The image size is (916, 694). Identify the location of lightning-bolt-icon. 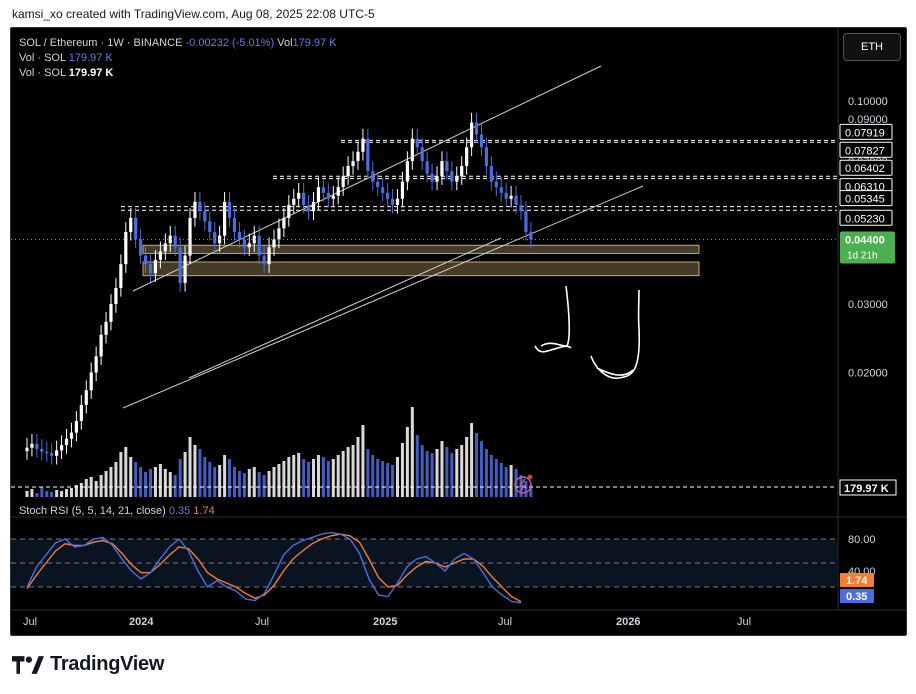
(522, 485).